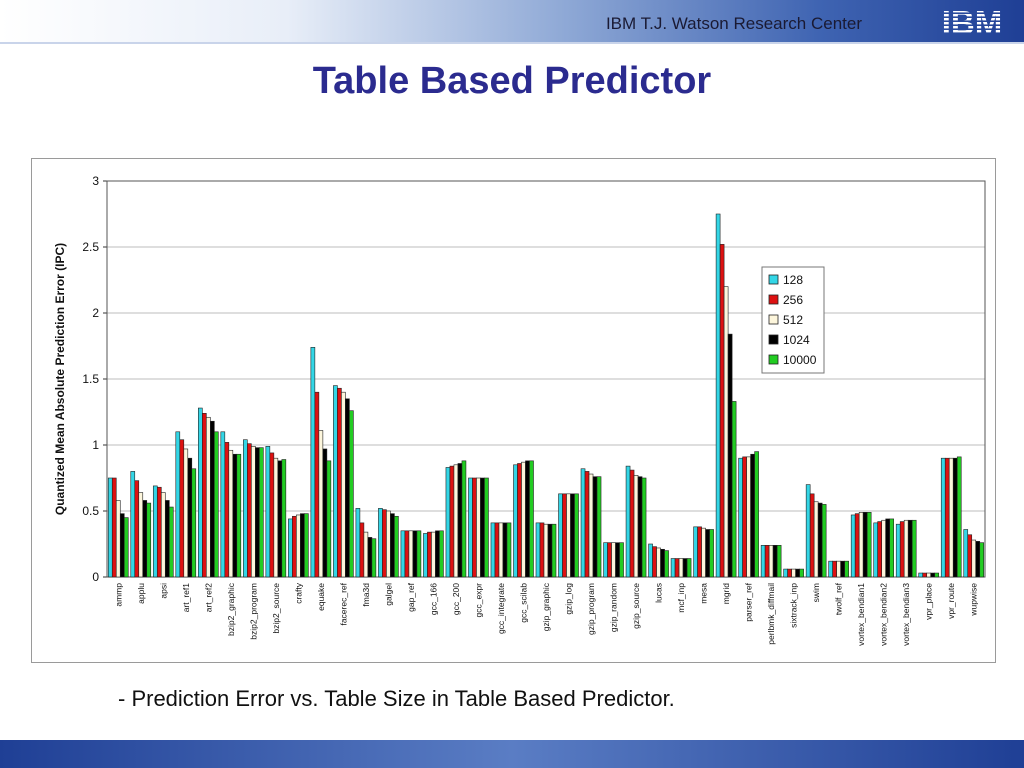  Describe the element at coordinates (231, 609) in the screenshot. I see `x-tick-label: bzip2_graphic` at that location.